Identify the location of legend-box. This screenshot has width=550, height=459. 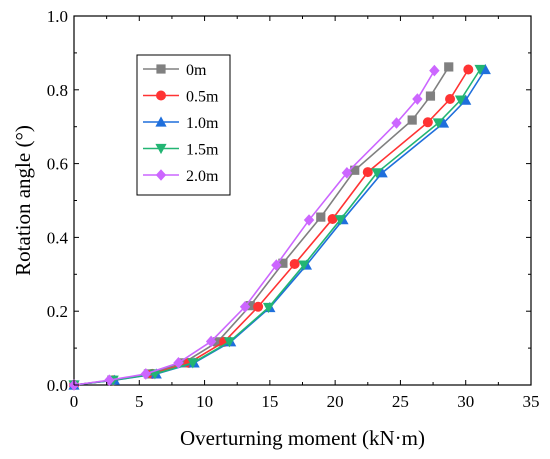
(183, 125).